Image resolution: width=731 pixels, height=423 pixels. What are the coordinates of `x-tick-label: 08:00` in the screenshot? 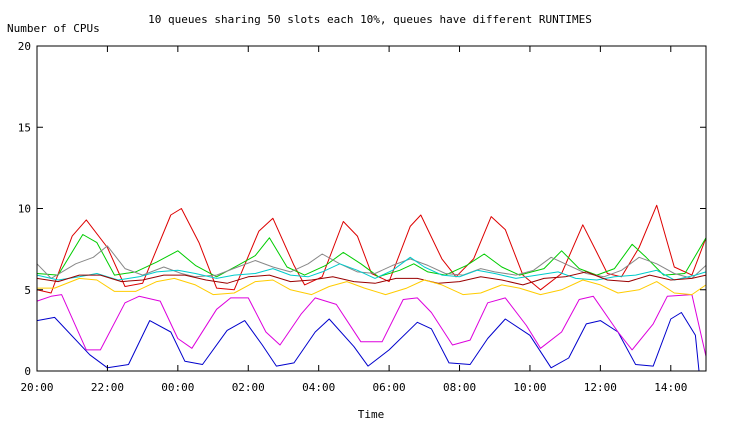 It's located at (459, 387).